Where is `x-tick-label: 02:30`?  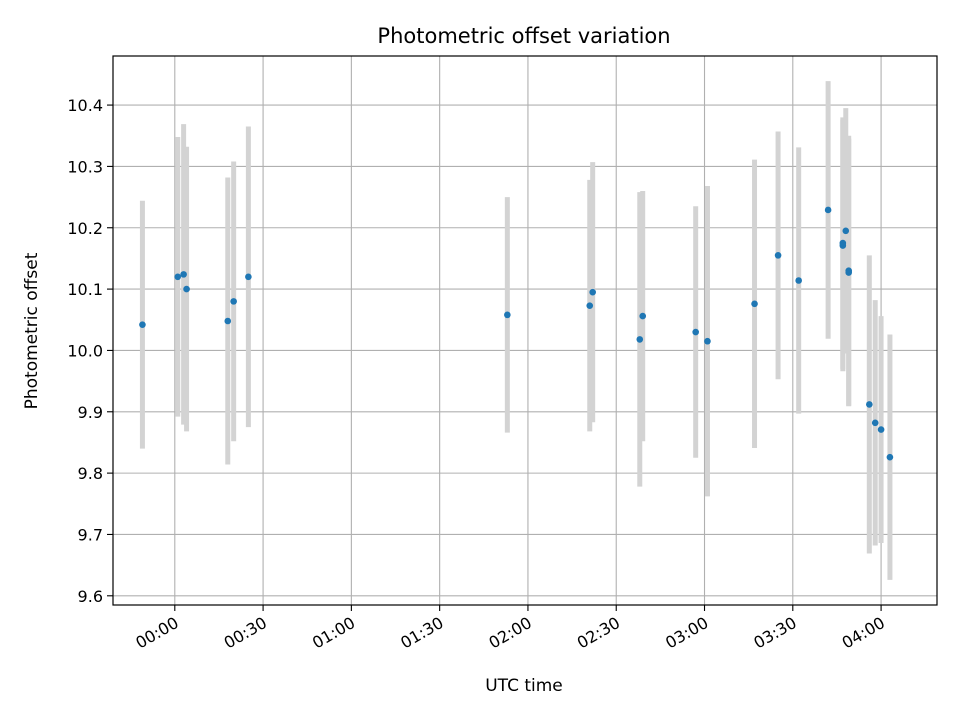
x-tick-label: 02:30 is located at coordinates (598, 633).